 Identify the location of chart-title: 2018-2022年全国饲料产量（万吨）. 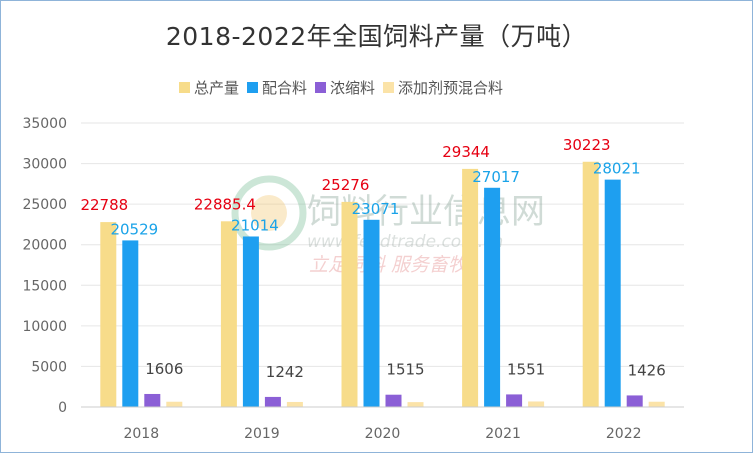
(376, 36).